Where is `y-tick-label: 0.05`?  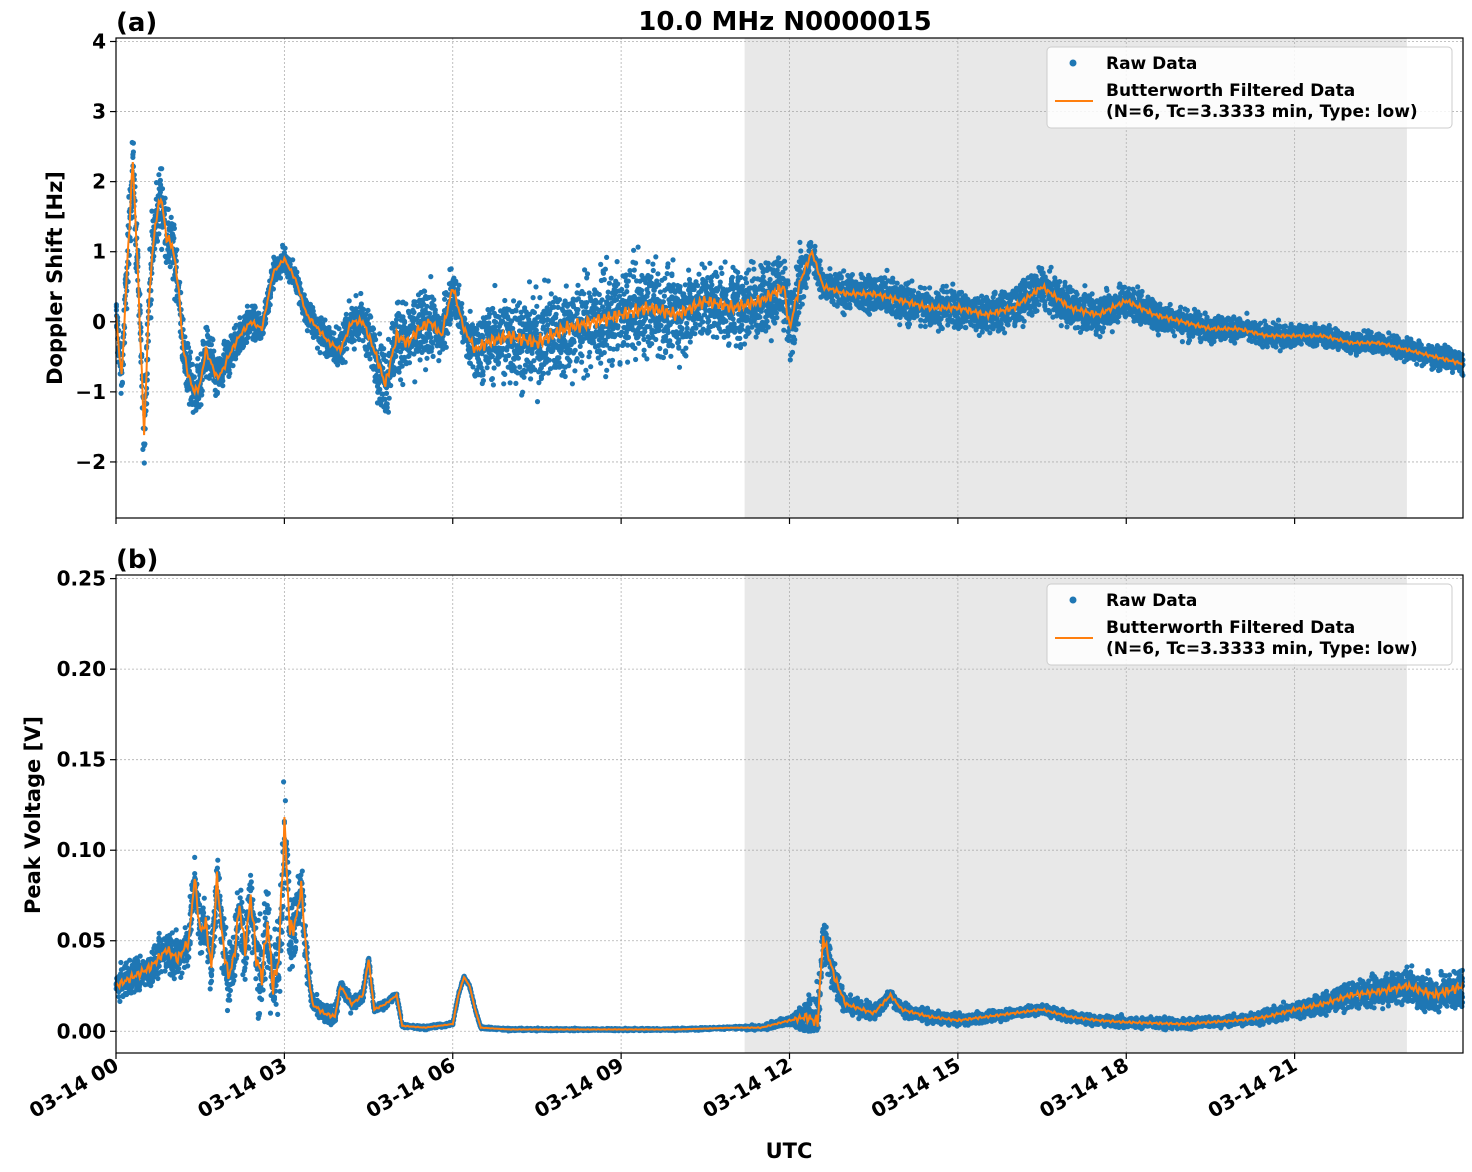
y-tick-label: 0.05 is located at coordinates (81, 941).